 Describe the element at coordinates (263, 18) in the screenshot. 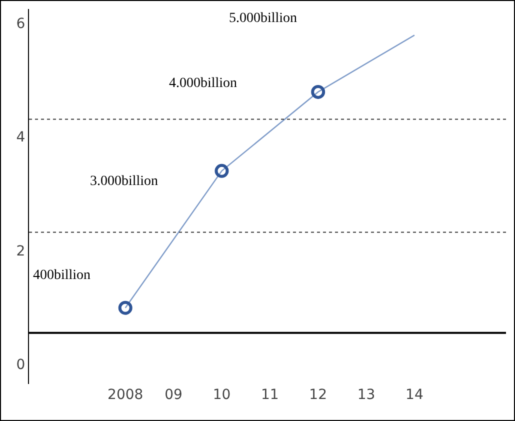

I see `annotation: 5.000billion` at that location.